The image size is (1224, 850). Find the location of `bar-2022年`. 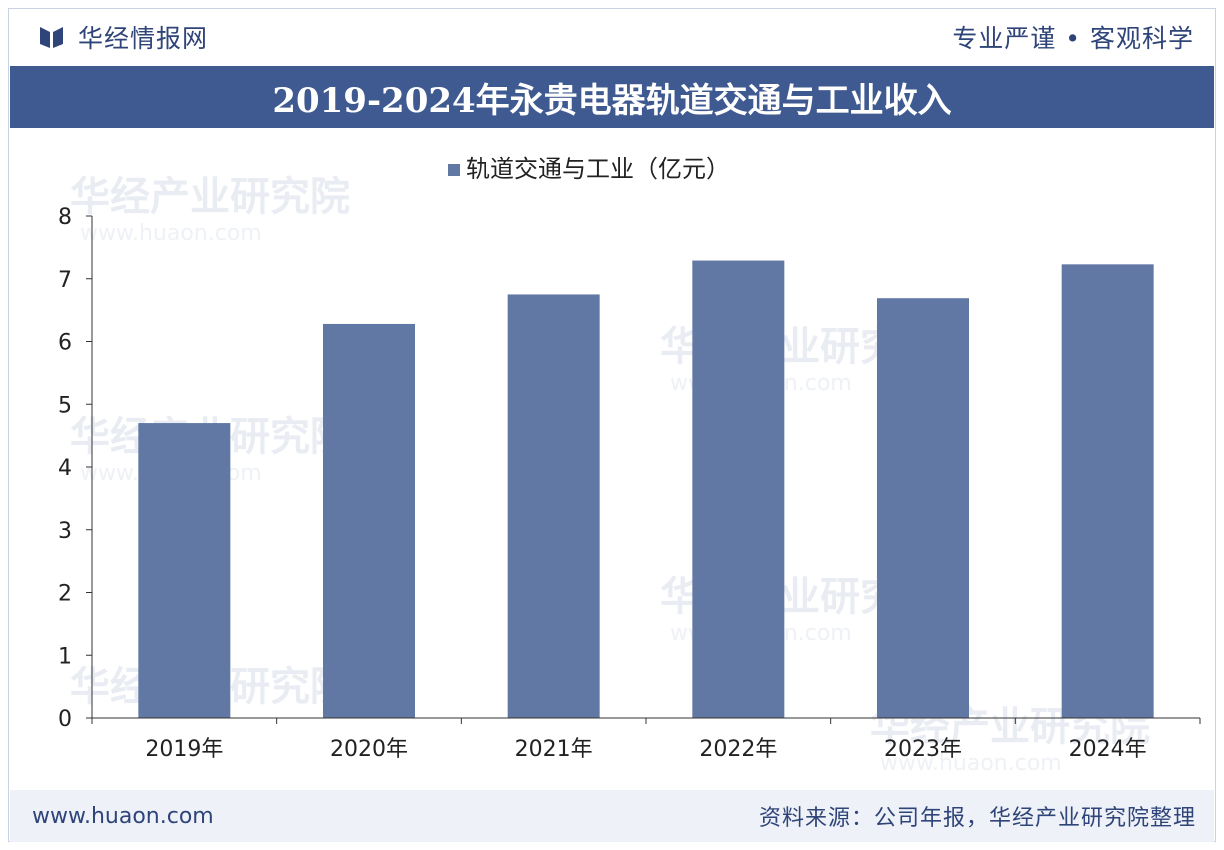

bar-2022年 is located at coordinates (738, 489).